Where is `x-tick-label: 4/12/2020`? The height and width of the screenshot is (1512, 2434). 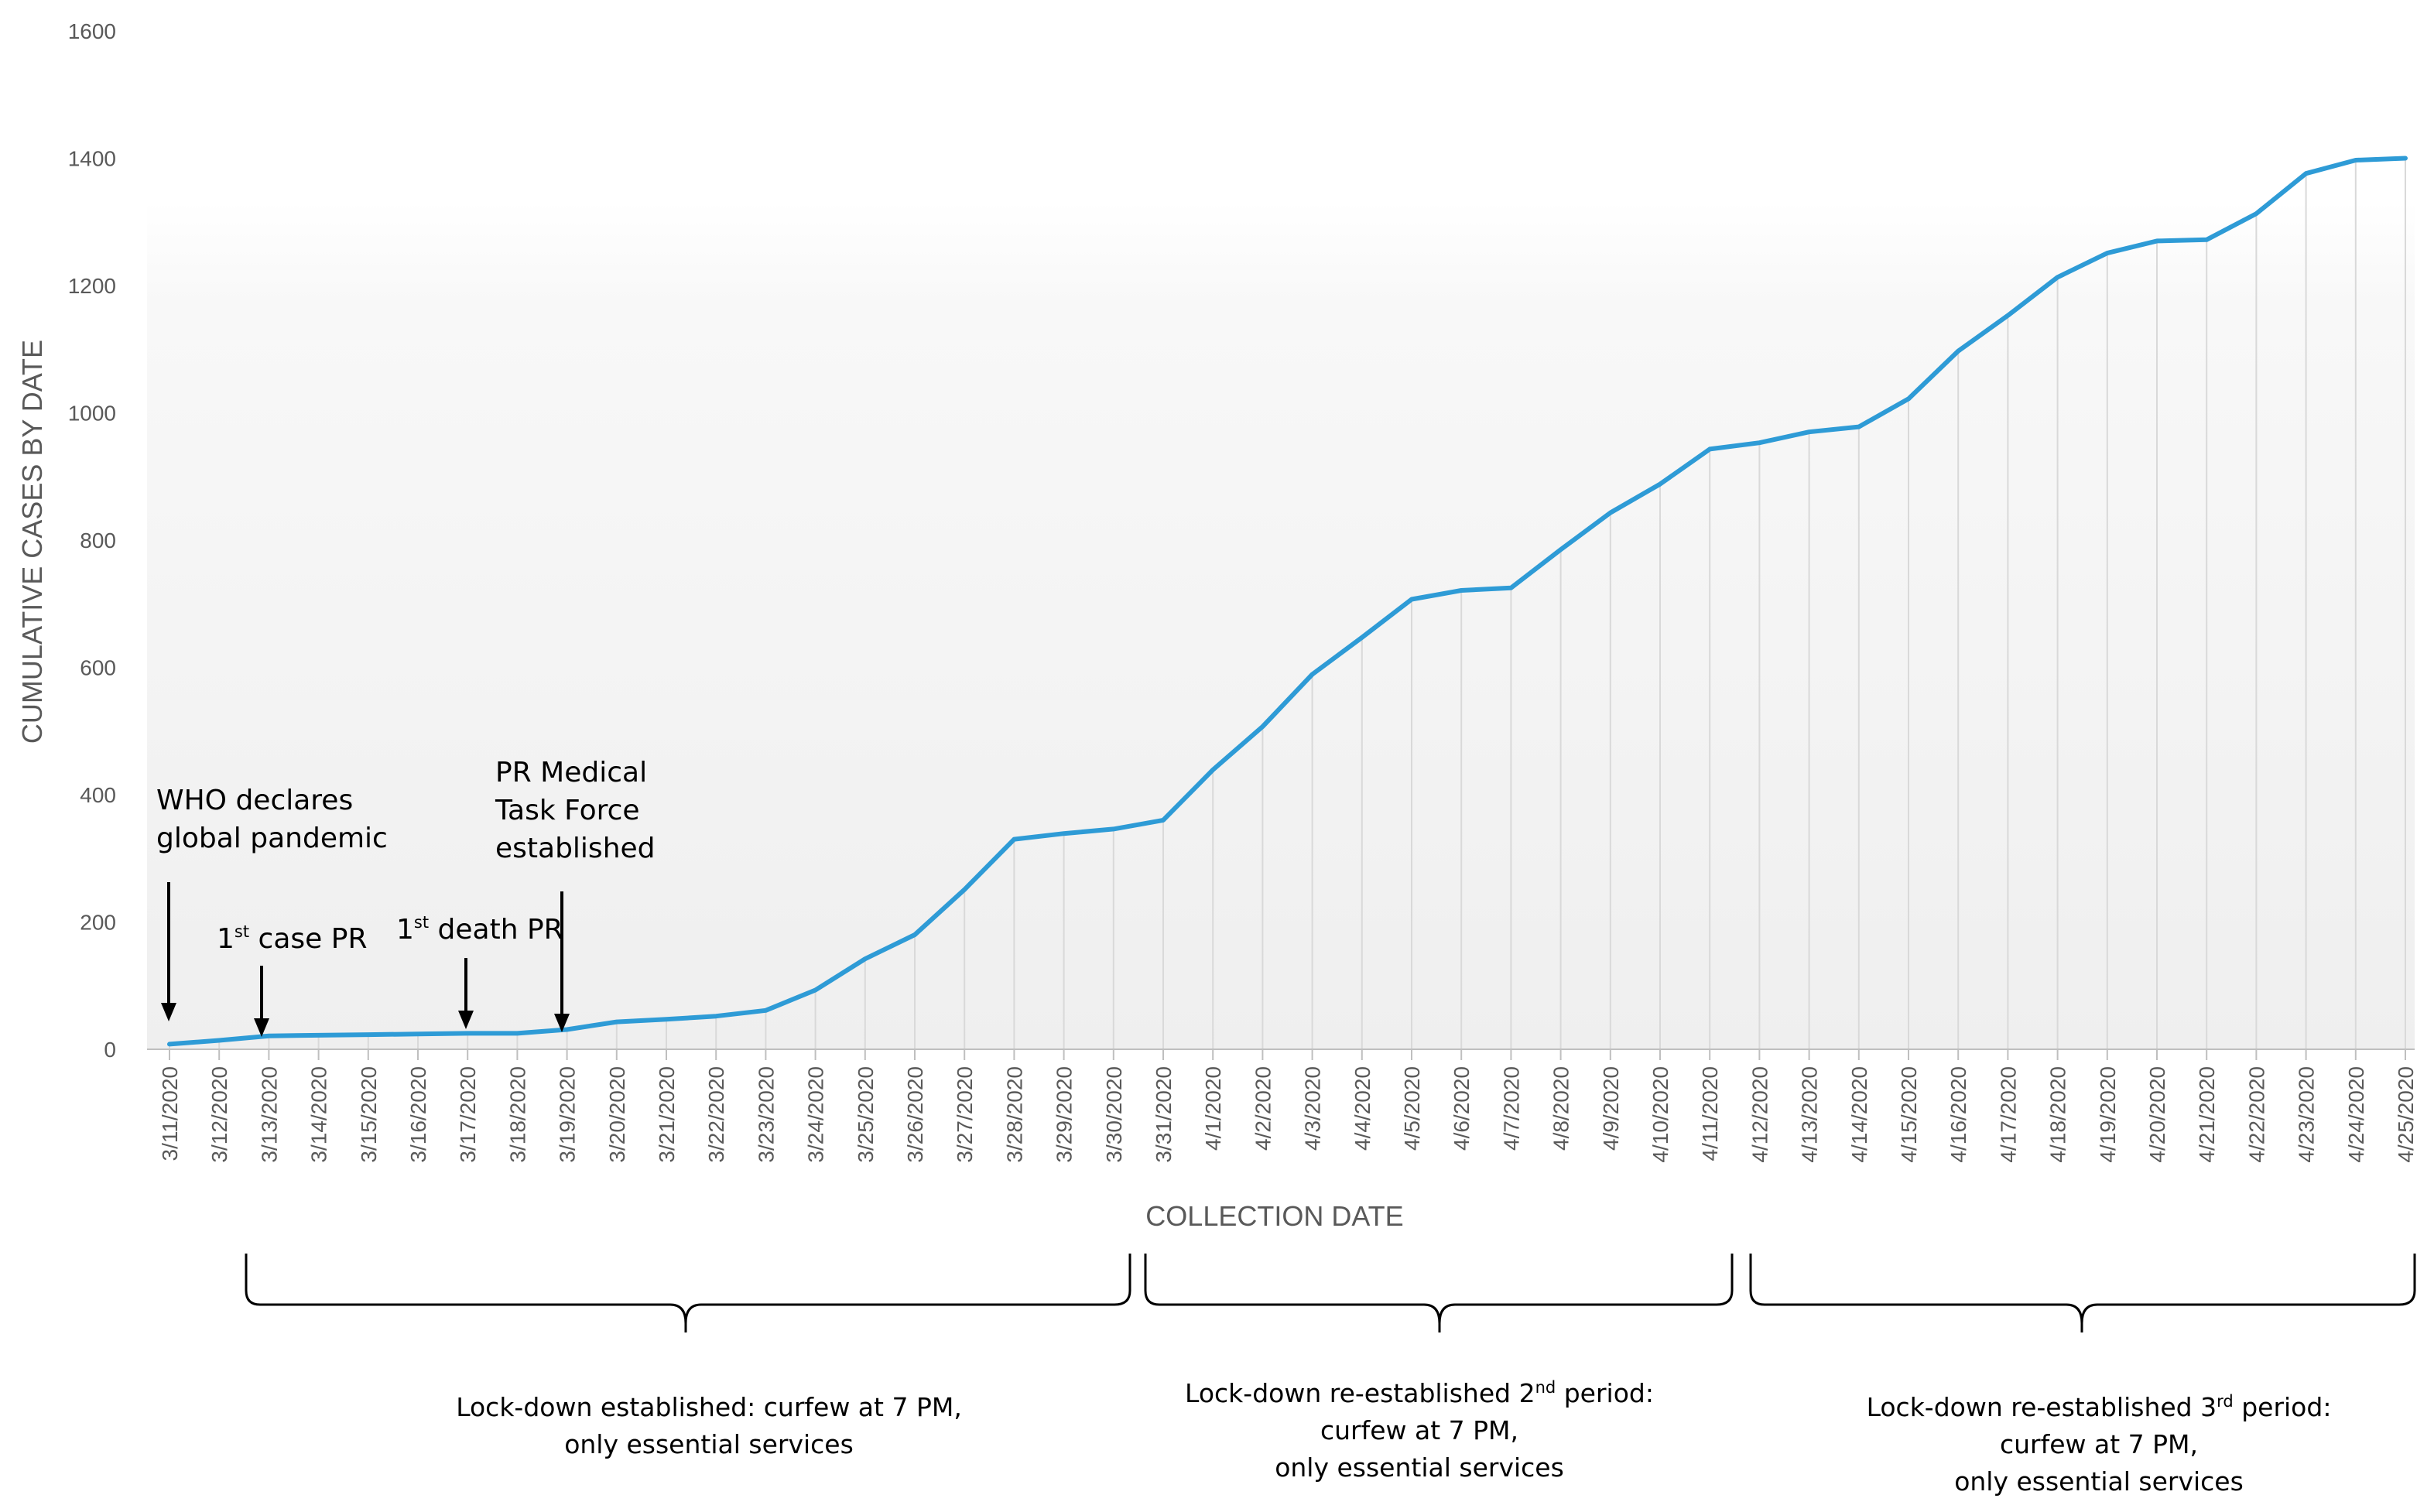 x-tick-label: 4/12/2020 is located at coordinates (1760, 1114).